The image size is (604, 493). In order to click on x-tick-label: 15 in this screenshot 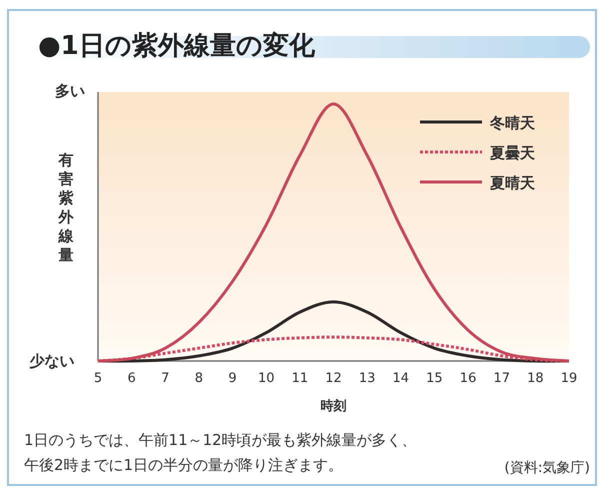, I will do `click(434, 378)`.